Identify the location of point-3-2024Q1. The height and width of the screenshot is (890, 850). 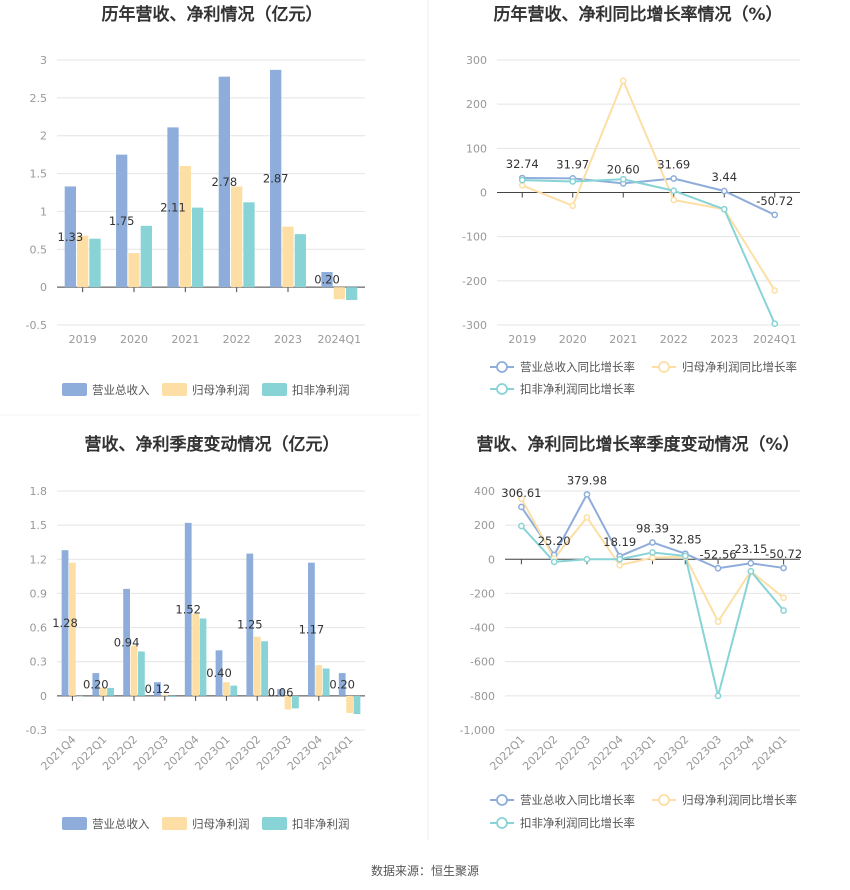
(783, 610).